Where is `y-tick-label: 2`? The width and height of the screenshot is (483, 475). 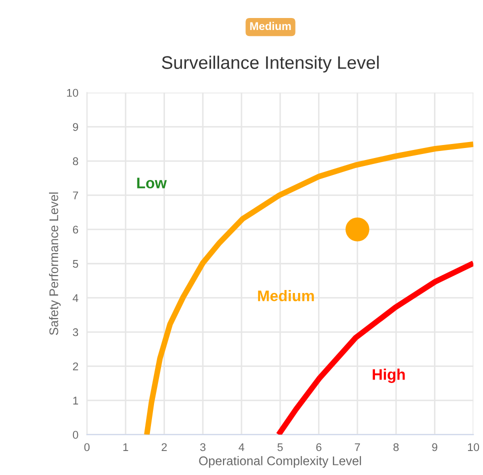 y-tick-label: 2 is located at coordinates (75, 366).